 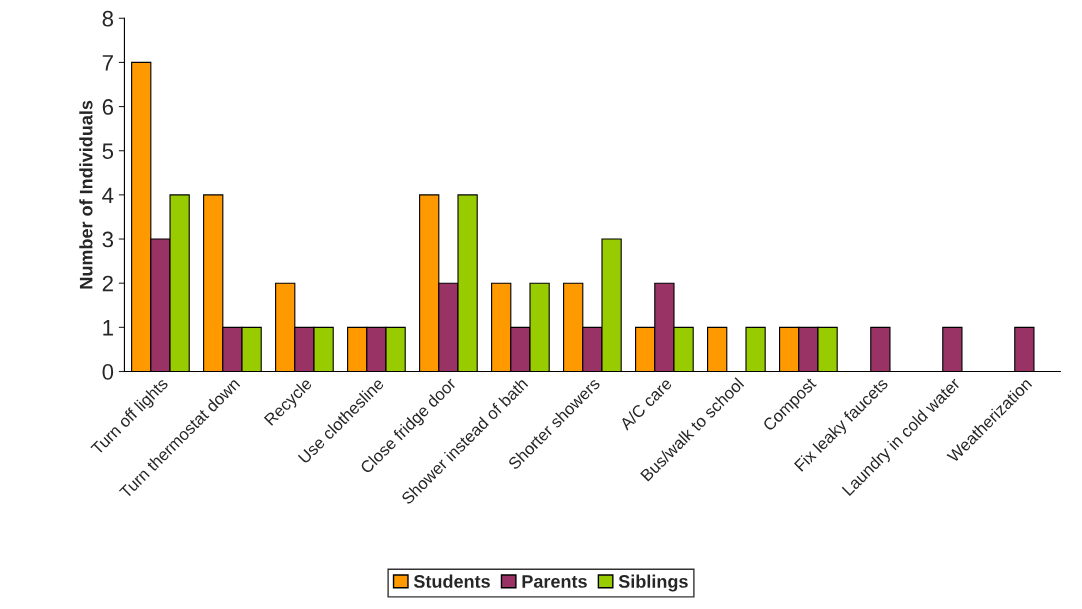 I want to click on legend-label: Siblings, so click(x=653, y=583).